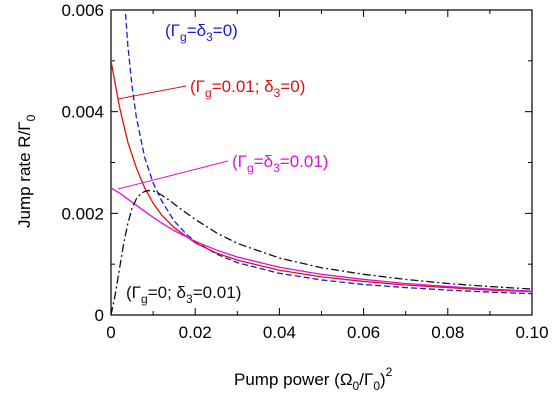 The image size is (552, 398). I want to click on x-tick-label: 0.06, so click(363, 332).